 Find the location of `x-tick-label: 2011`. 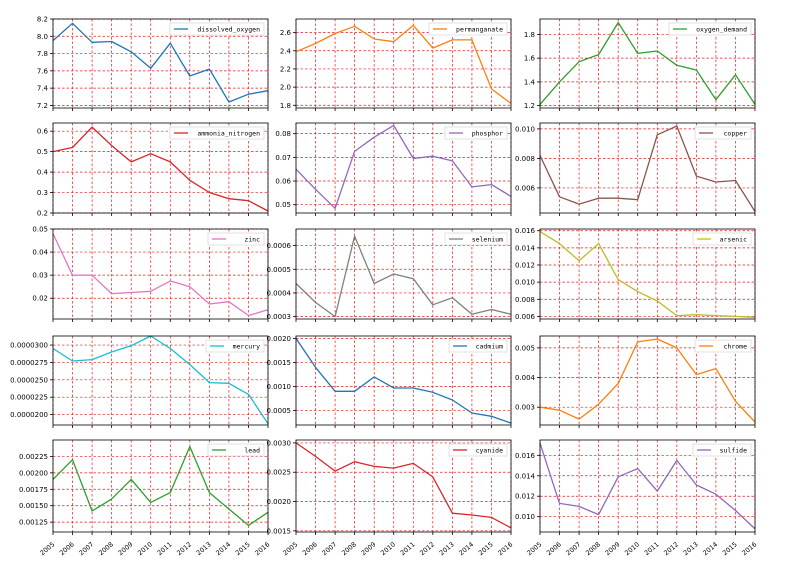

x-tick-label: 2011 is located at coordinates (408, 548).